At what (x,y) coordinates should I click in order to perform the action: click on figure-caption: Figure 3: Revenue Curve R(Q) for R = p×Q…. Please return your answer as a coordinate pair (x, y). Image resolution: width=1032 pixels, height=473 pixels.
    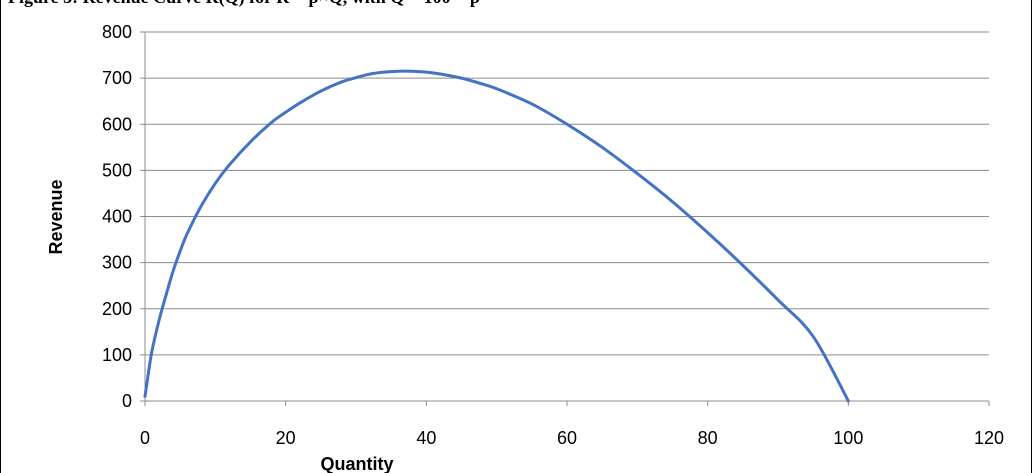
    Looking at the image, I should click on (244, 4).